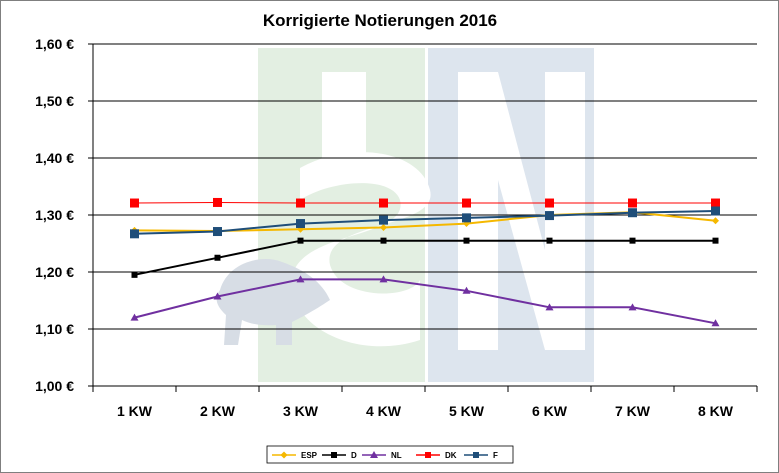 This screenshot has height=473, width=779. What do you see at coordinates (495, 455) in the screenshot?
I see `legend-label: F` at bounding box center [495, 455].